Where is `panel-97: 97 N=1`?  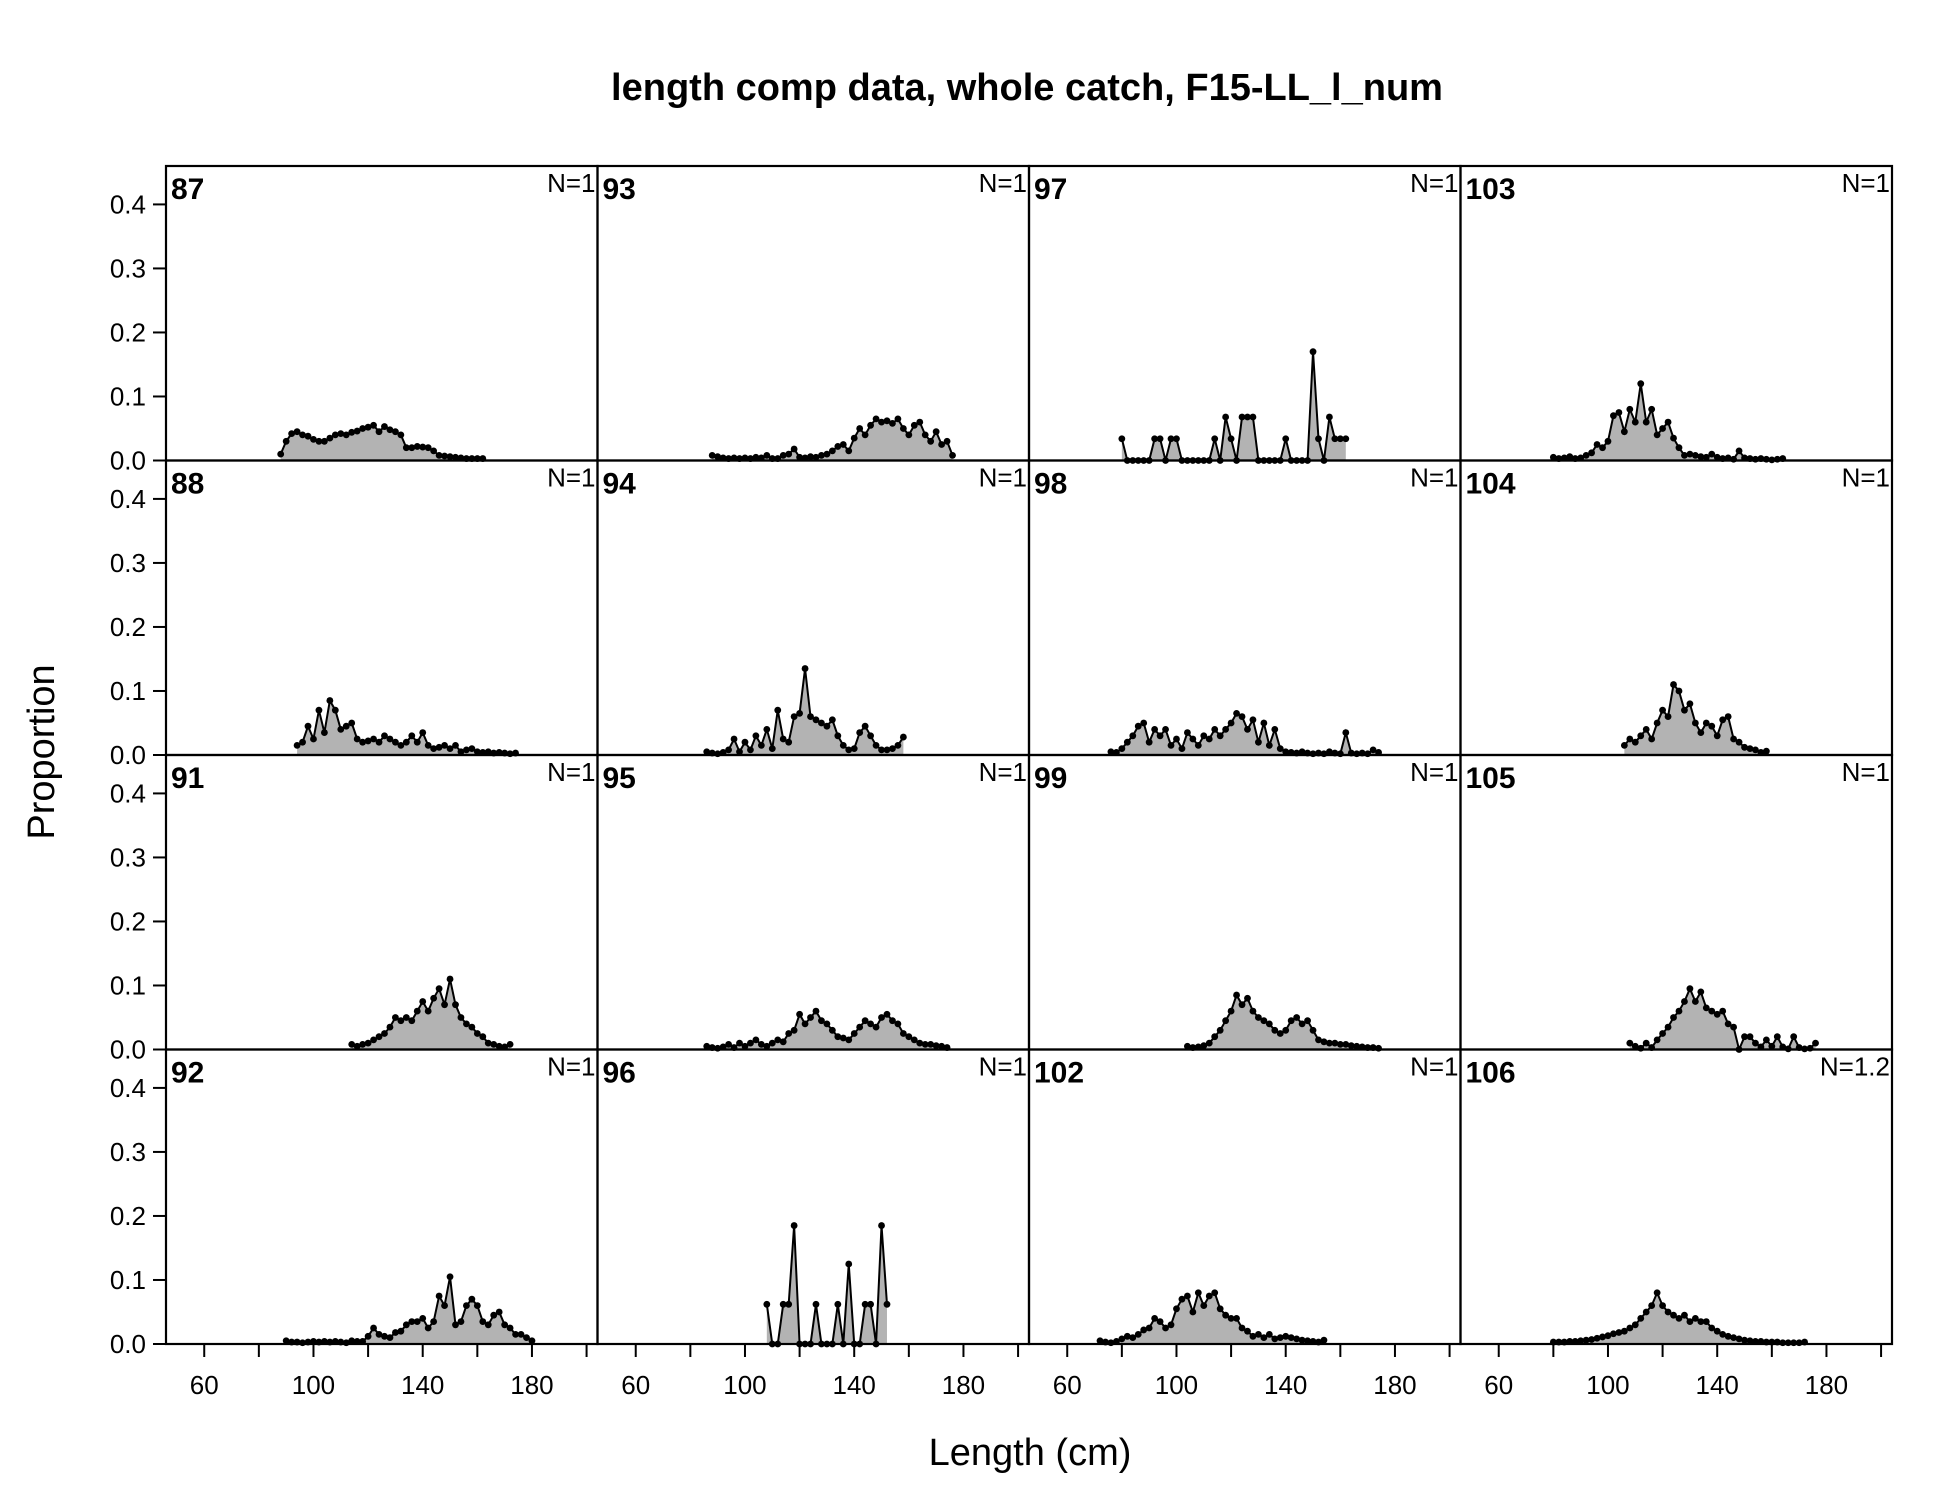
panel-97: 97 N=1 is located at coordinates (1244, 314).